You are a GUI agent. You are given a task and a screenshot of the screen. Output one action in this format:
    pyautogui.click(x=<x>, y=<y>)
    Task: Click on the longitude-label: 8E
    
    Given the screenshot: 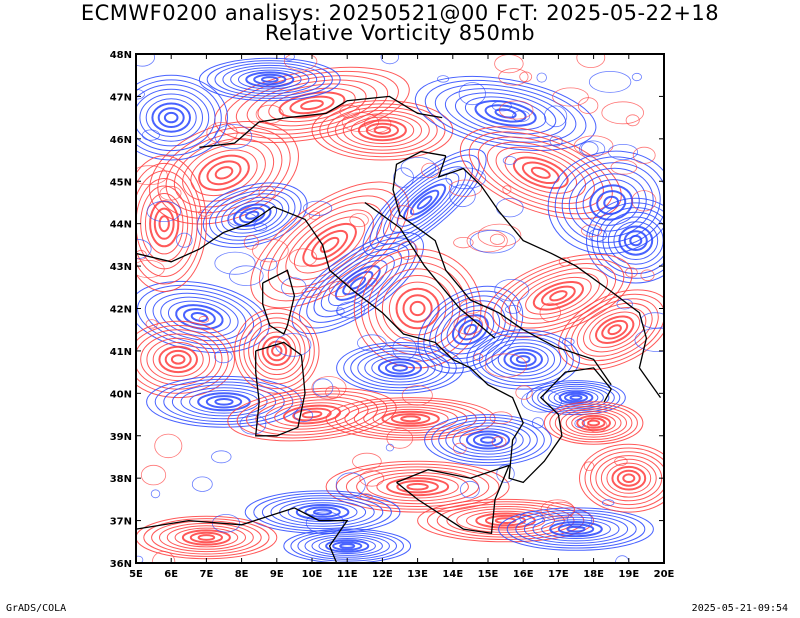 What is the action you would take?
    pyautogui.click(x=242, y=574)
    